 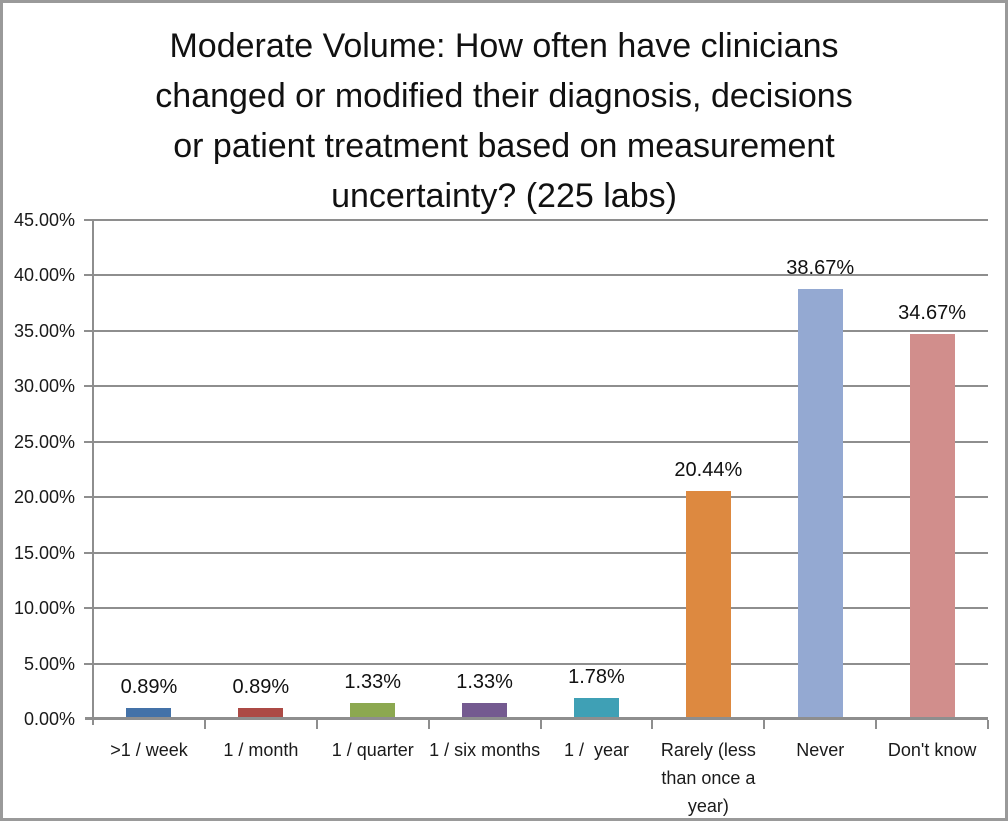 What do you see at coordinates (44, 441) in the screenshot?
I see `y-axis-label: 25.00%` at bounding box center [44, 441].